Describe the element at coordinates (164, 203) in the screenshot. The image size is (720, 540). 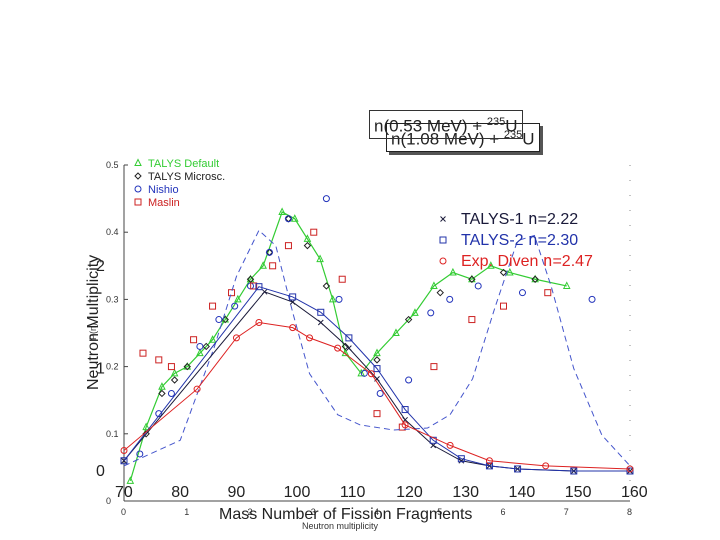
I see `bg-legend-label: Maslin` at that location.